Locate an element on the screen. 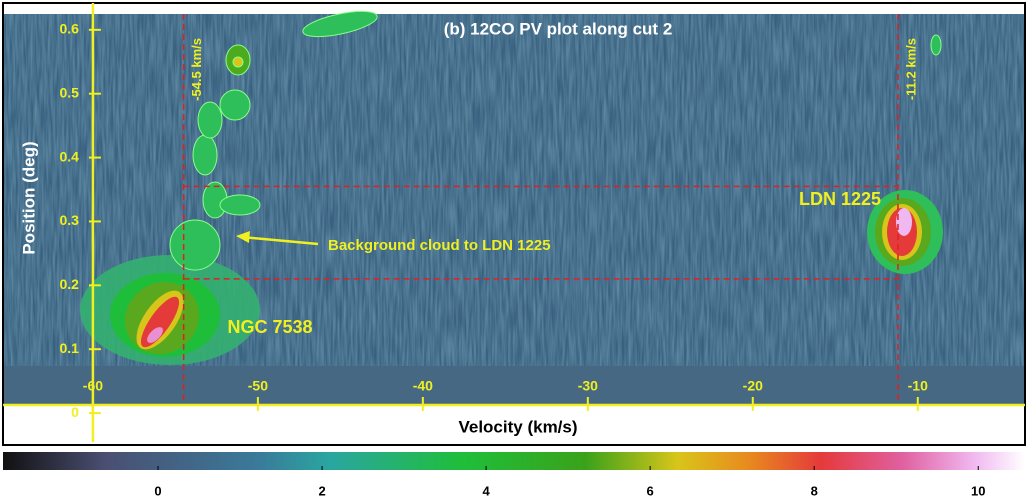 The width and height of the screenshot is (1027, 501). y-axis-label: Position (deg) is located at coordinates (28, 197).